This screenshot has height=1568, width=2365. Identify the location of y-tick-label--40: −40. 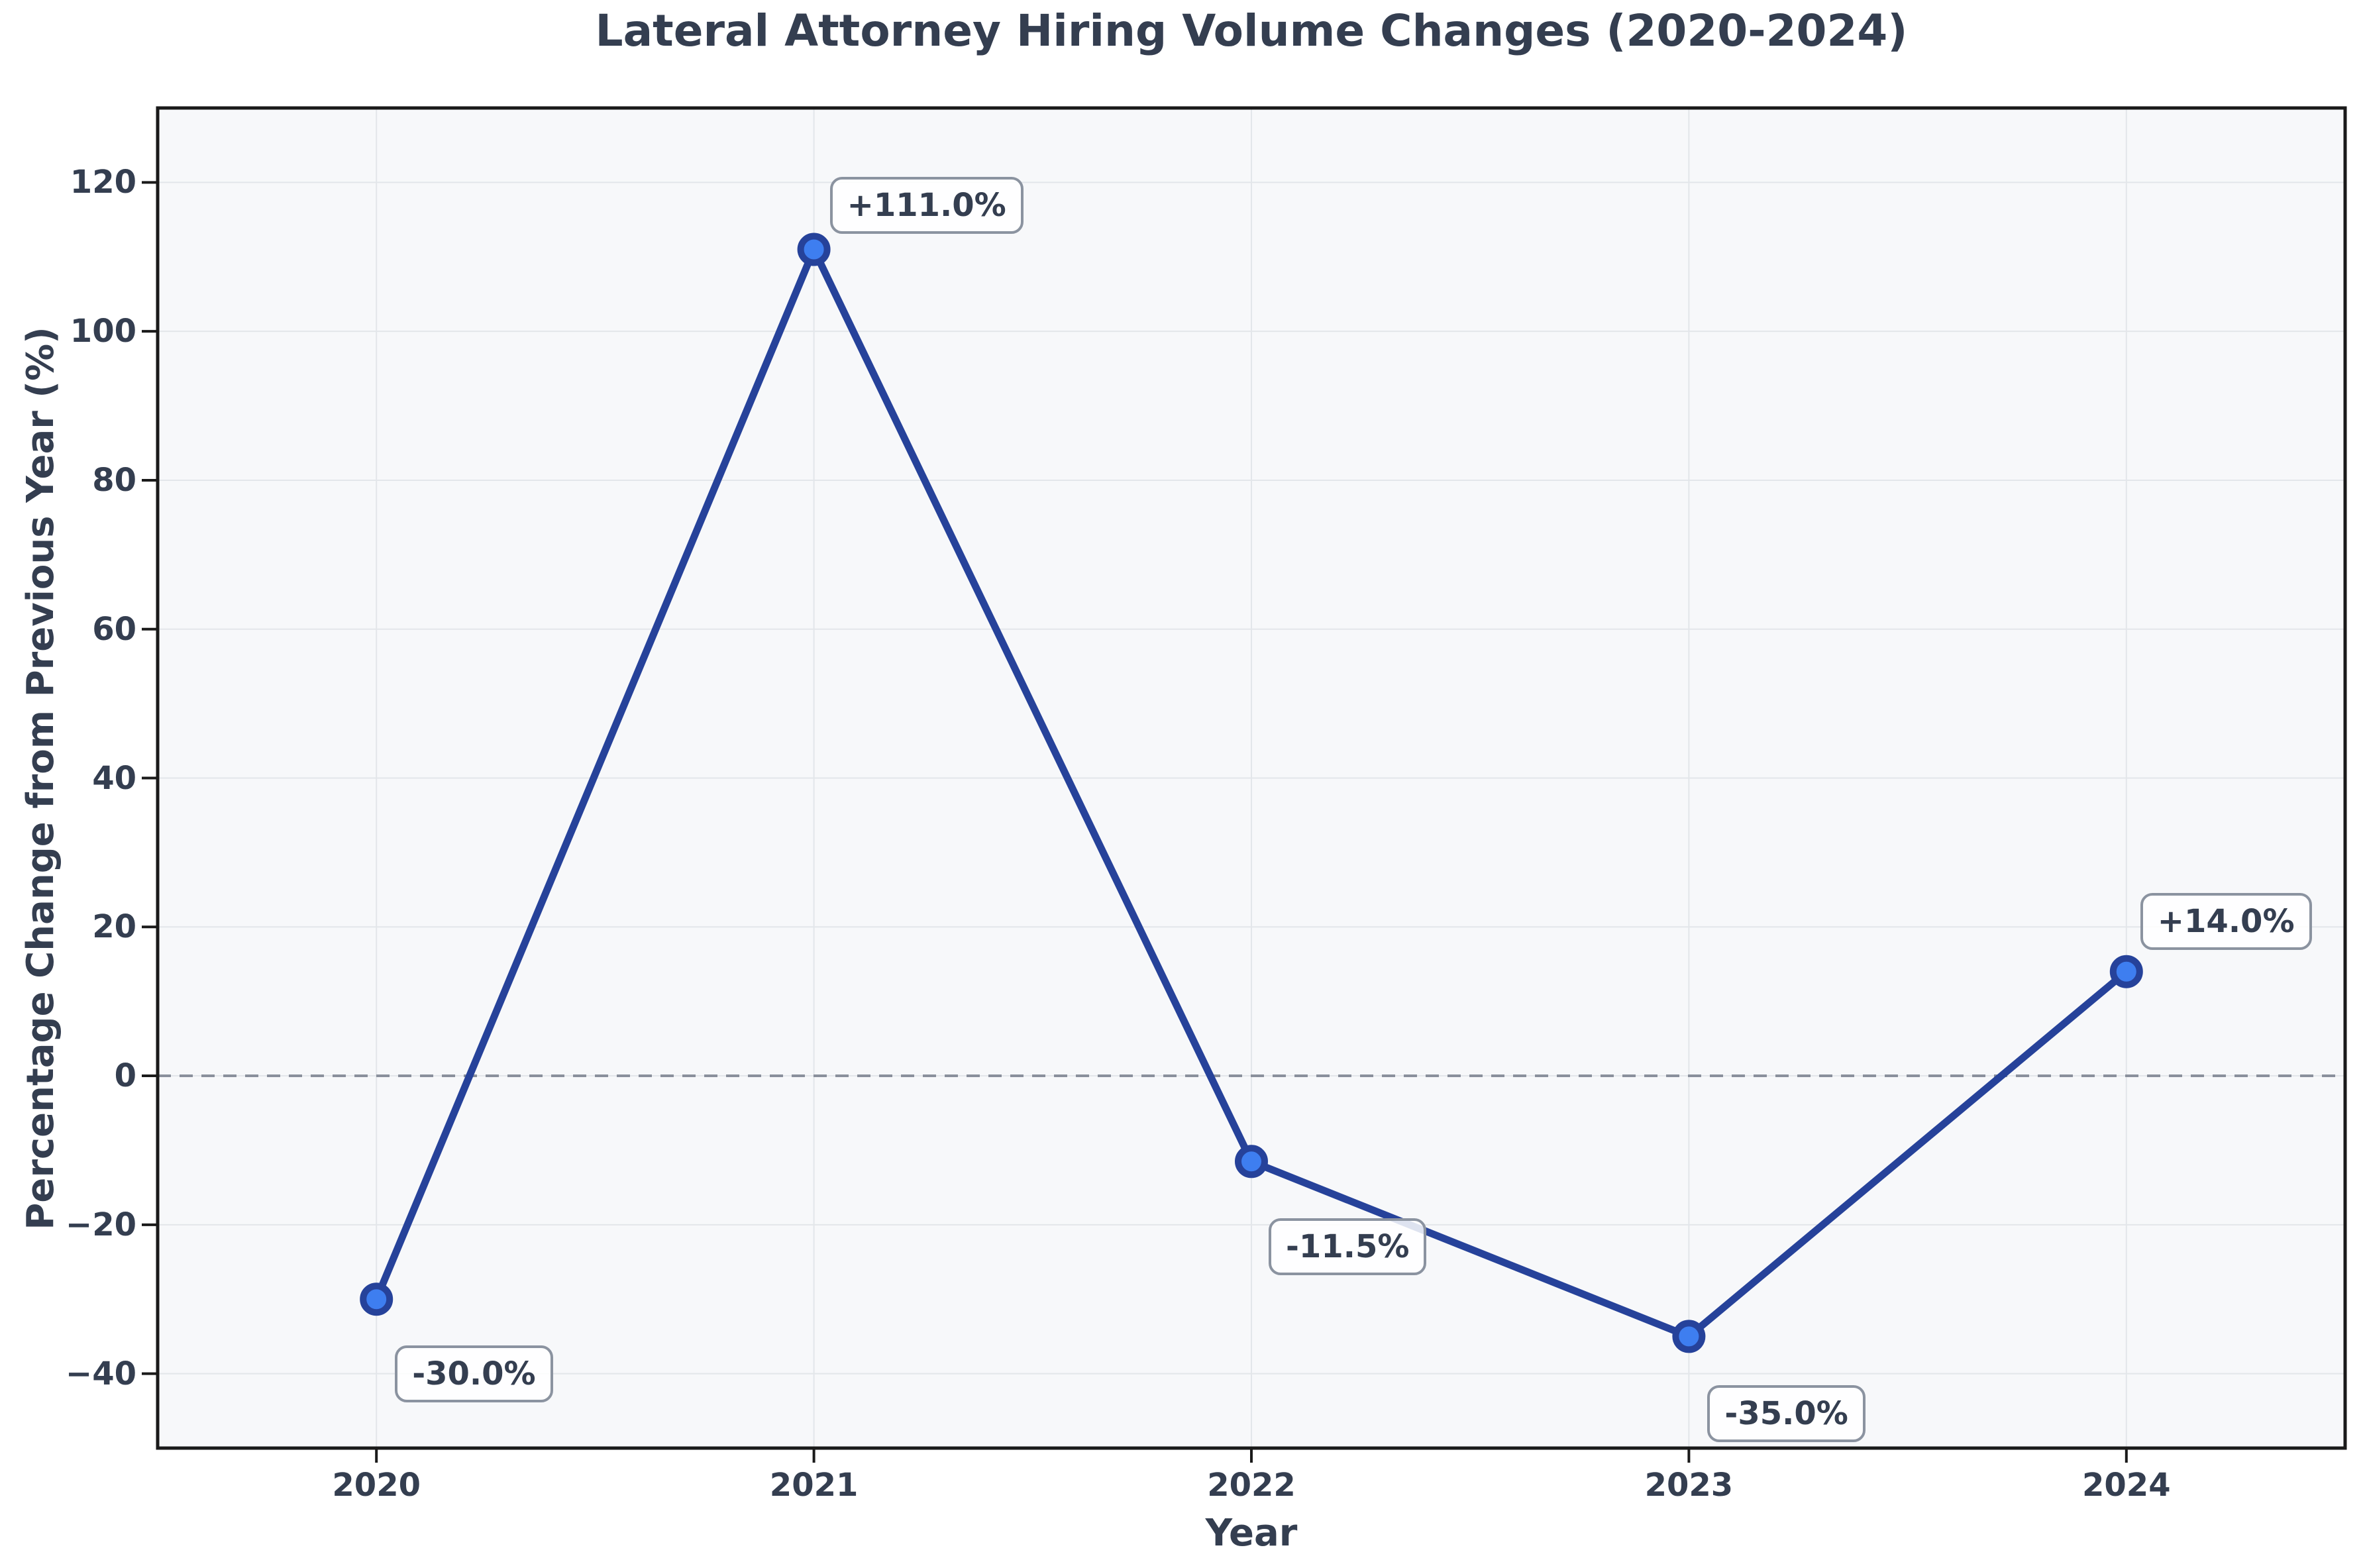
(100, 1374).